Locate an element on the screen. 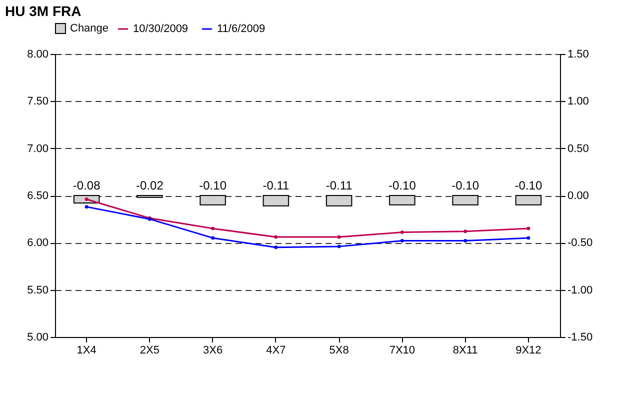 The image size is (635, 412). legend-label: 11/6/2009 is located at coordinates (241, 29).